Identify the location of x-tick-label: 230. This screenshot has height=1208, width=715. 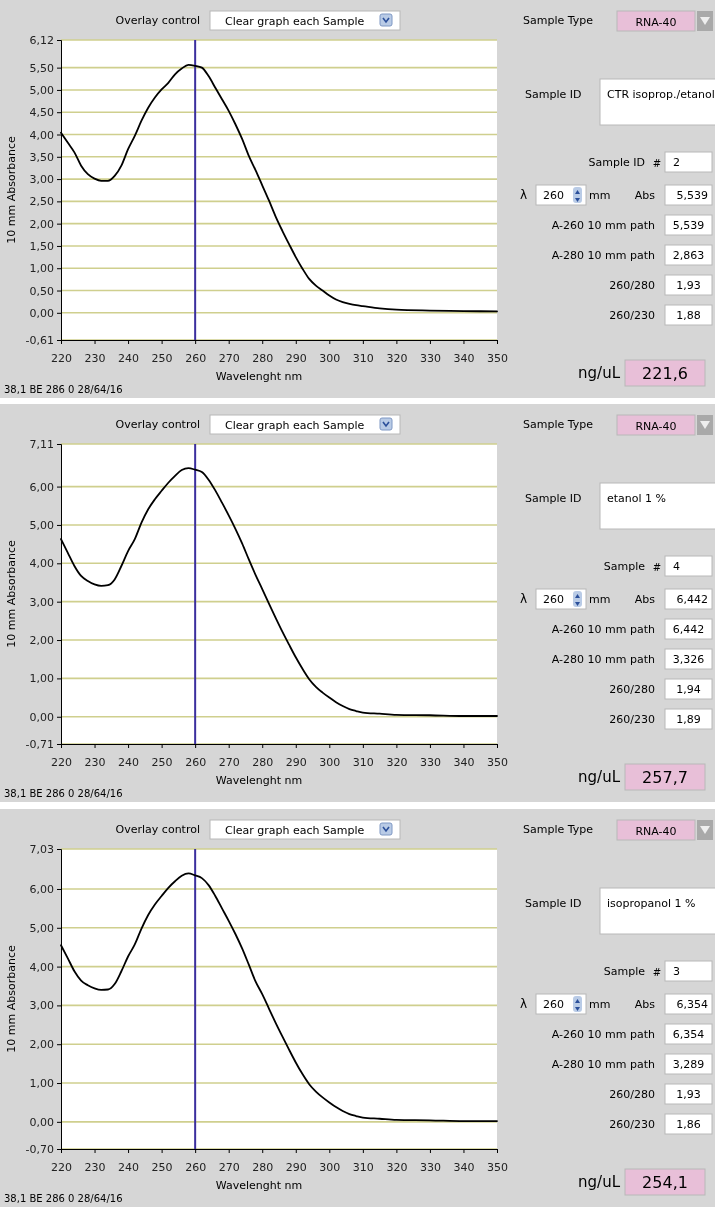
(95, 358).